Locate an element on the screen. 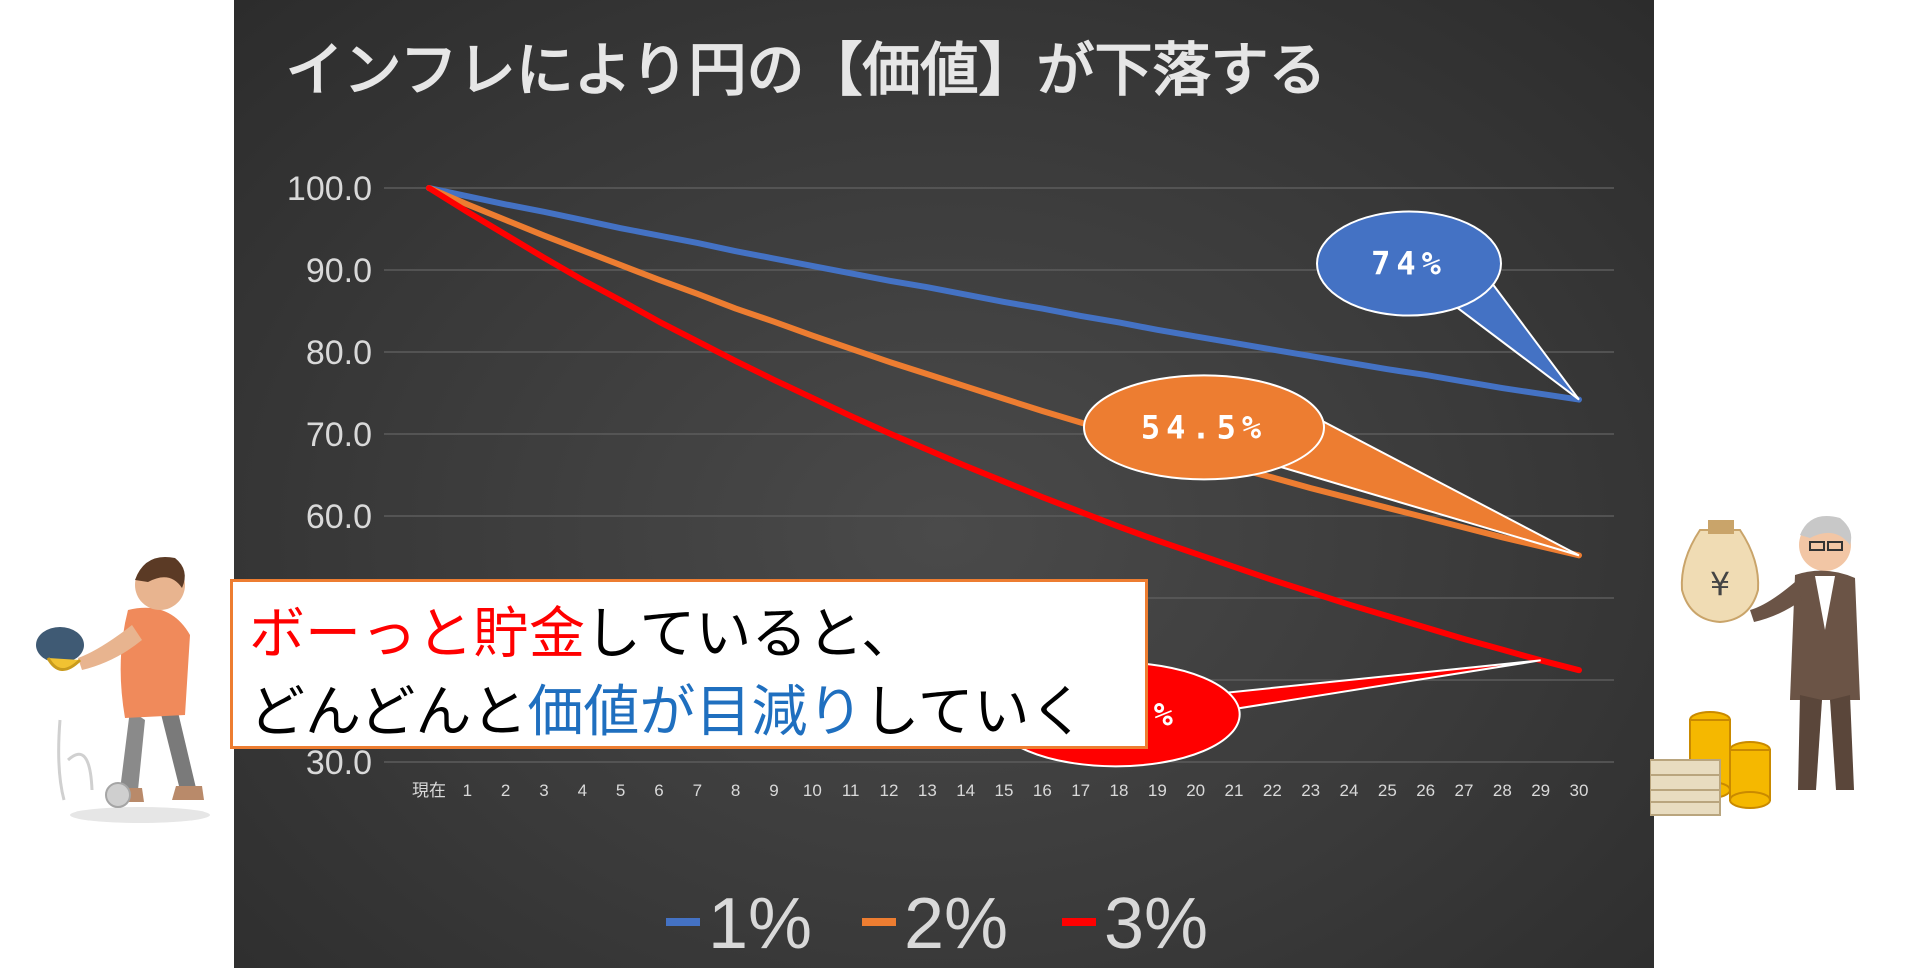  x-tick-label: 25 is located at coordinates (1387, 790).